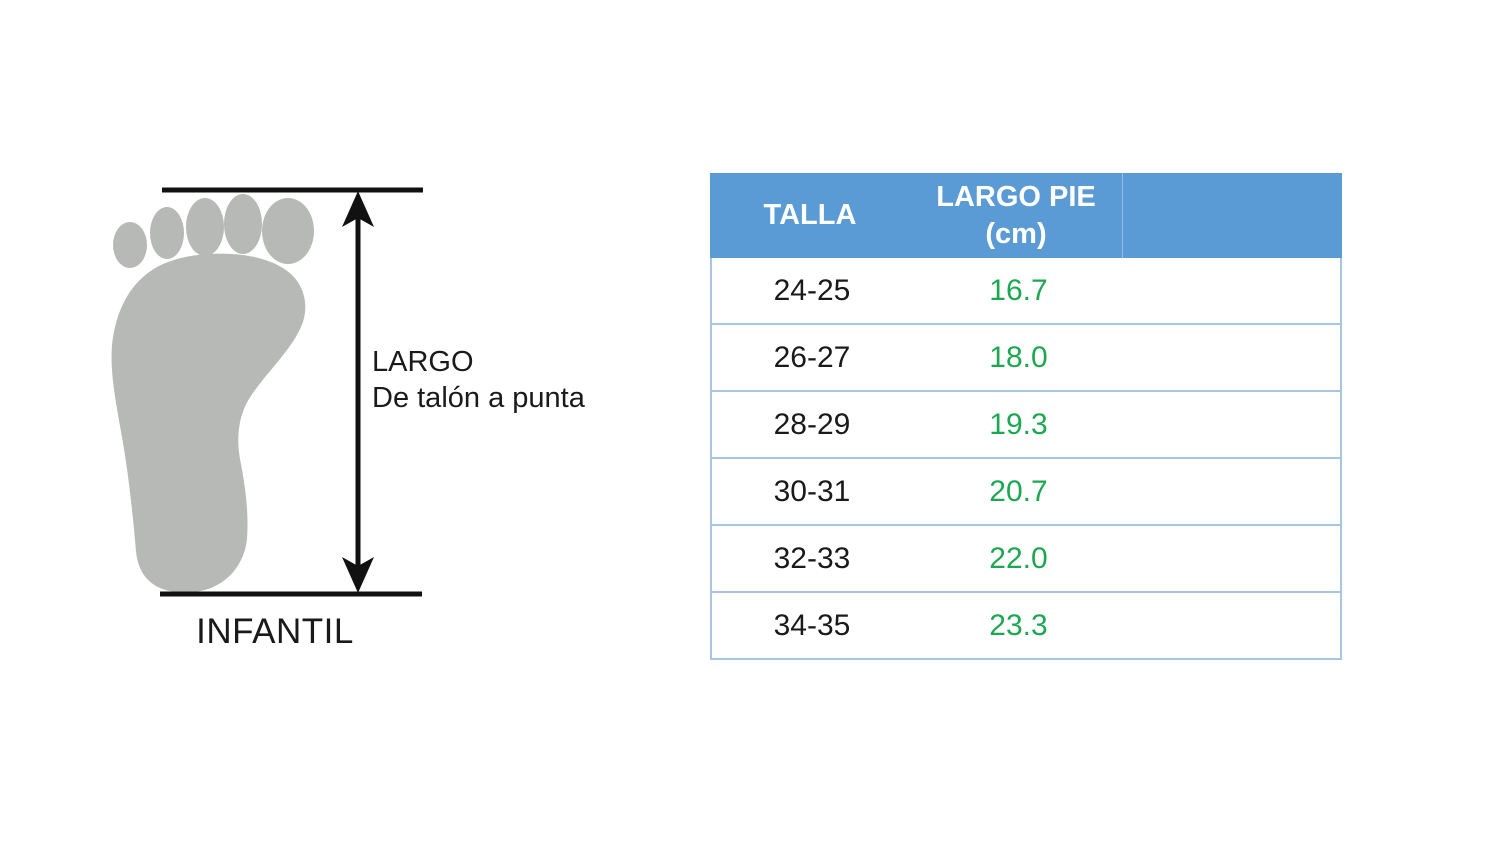 This screenshot has height=844, width=1500. Describe the element at coordinates (275, 631) in the screenshot. I see `diagram-caption: INFANTIL` at that location.